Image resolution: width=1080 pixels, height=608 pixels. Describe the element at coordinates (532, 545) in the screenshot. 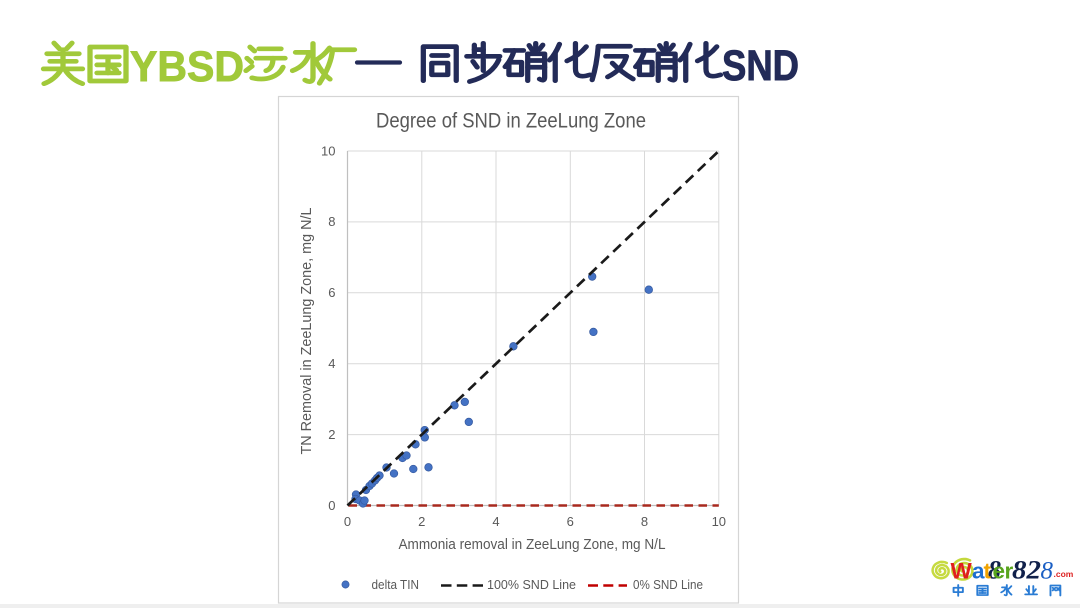

I see `svg-text:Ammonia removal in ZeeLung Zon: Ammonia removal in ZeeLung Zone, mg N/L` at that location.